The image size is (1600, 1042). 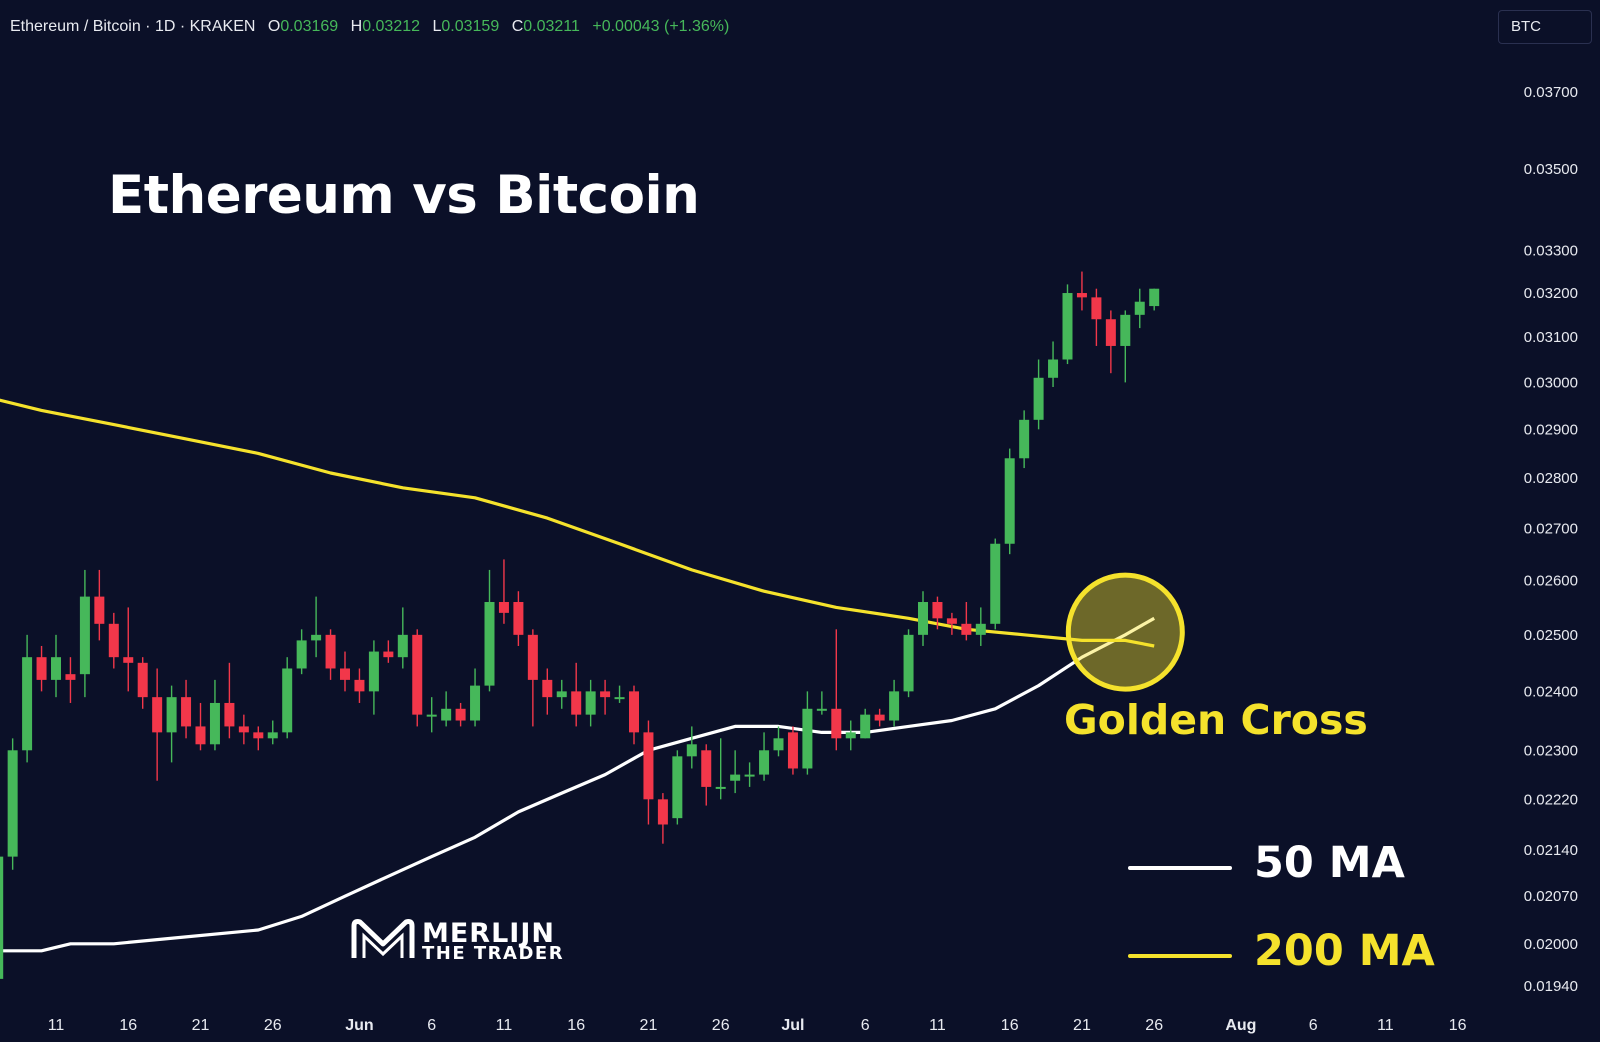 I want to click on price-tick-label: 0.02400, so click(x=1551, y=691).